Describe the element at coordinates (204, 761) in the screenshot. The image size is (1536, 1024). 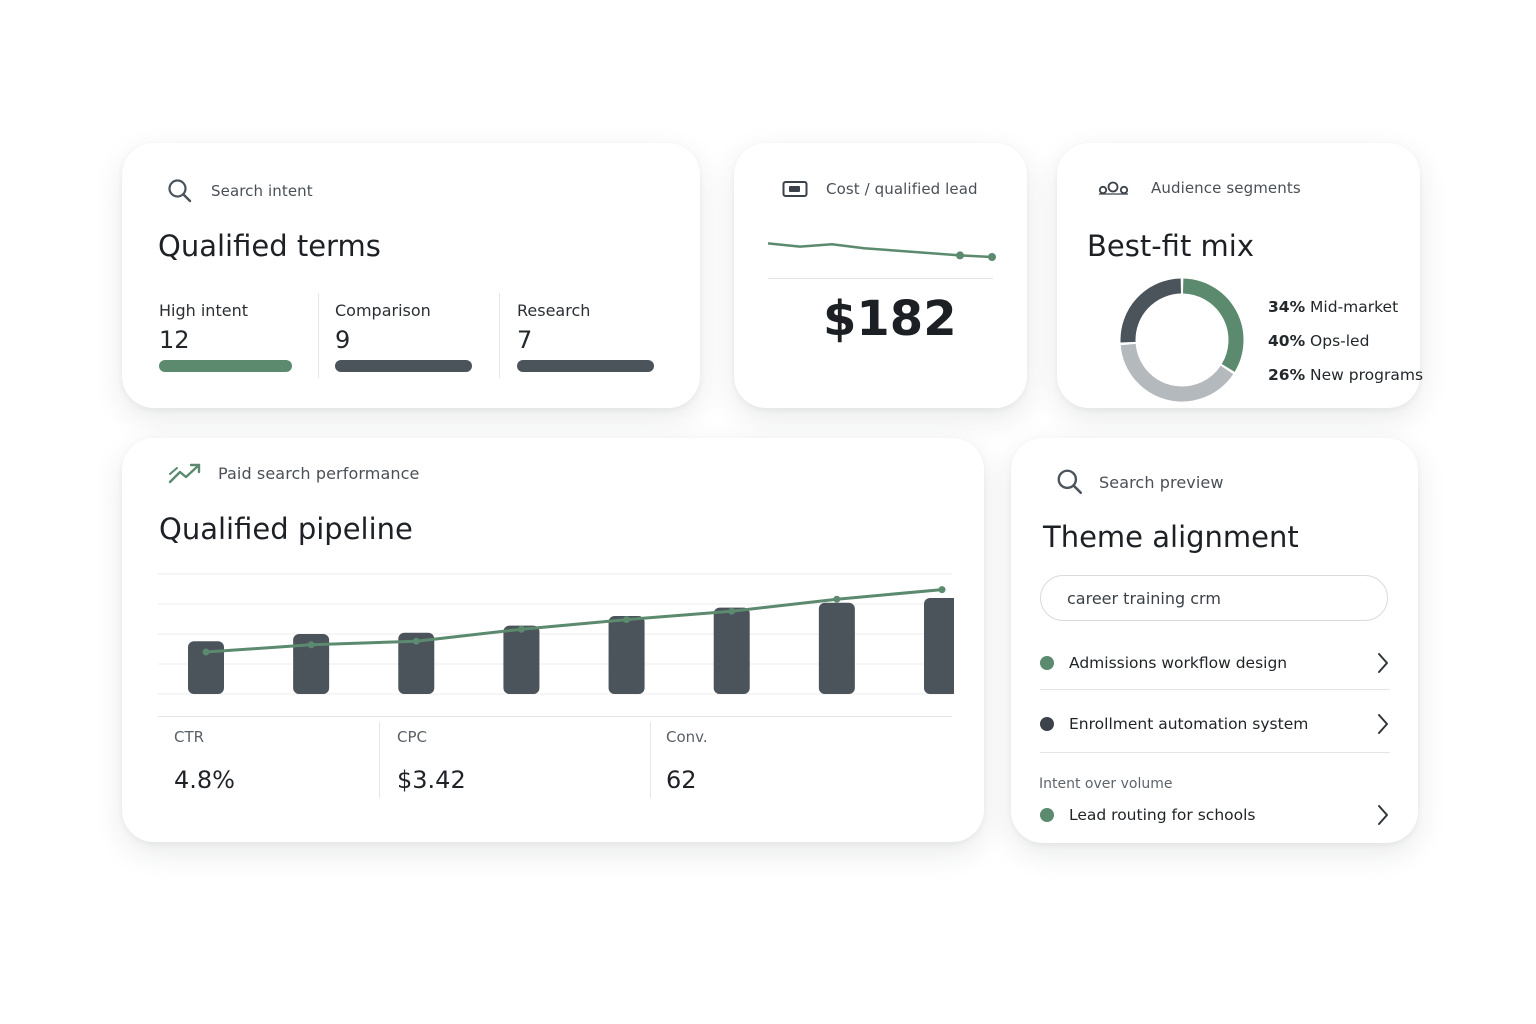
I see `stat-ctr: CTR 4.8%` at that location.